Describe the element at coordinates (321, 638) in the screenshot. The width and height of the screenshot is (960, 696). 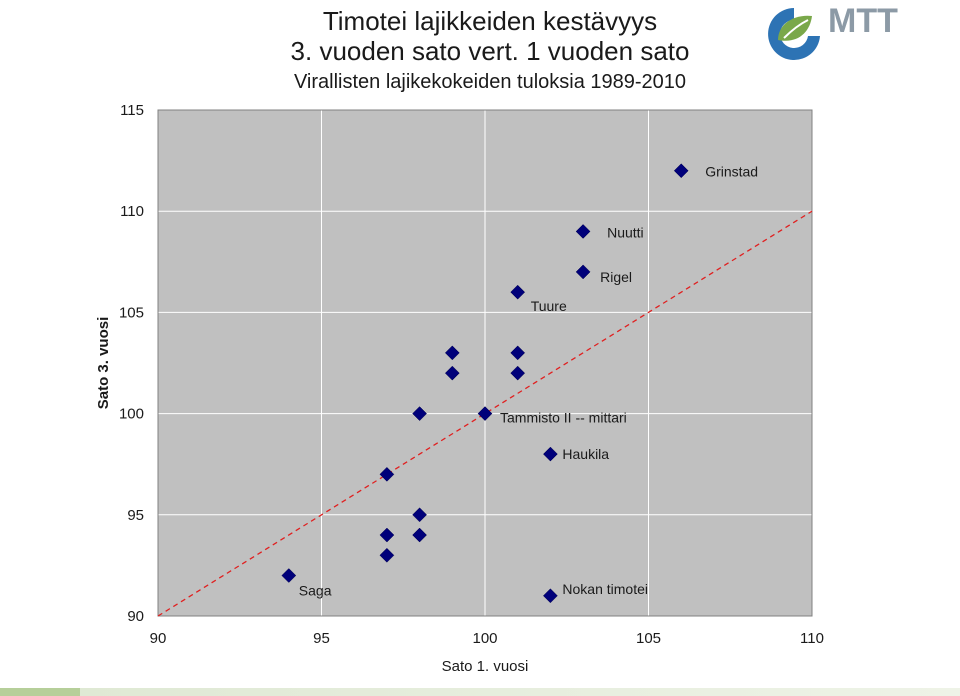
I see `x-tick-label: 95` at that location.